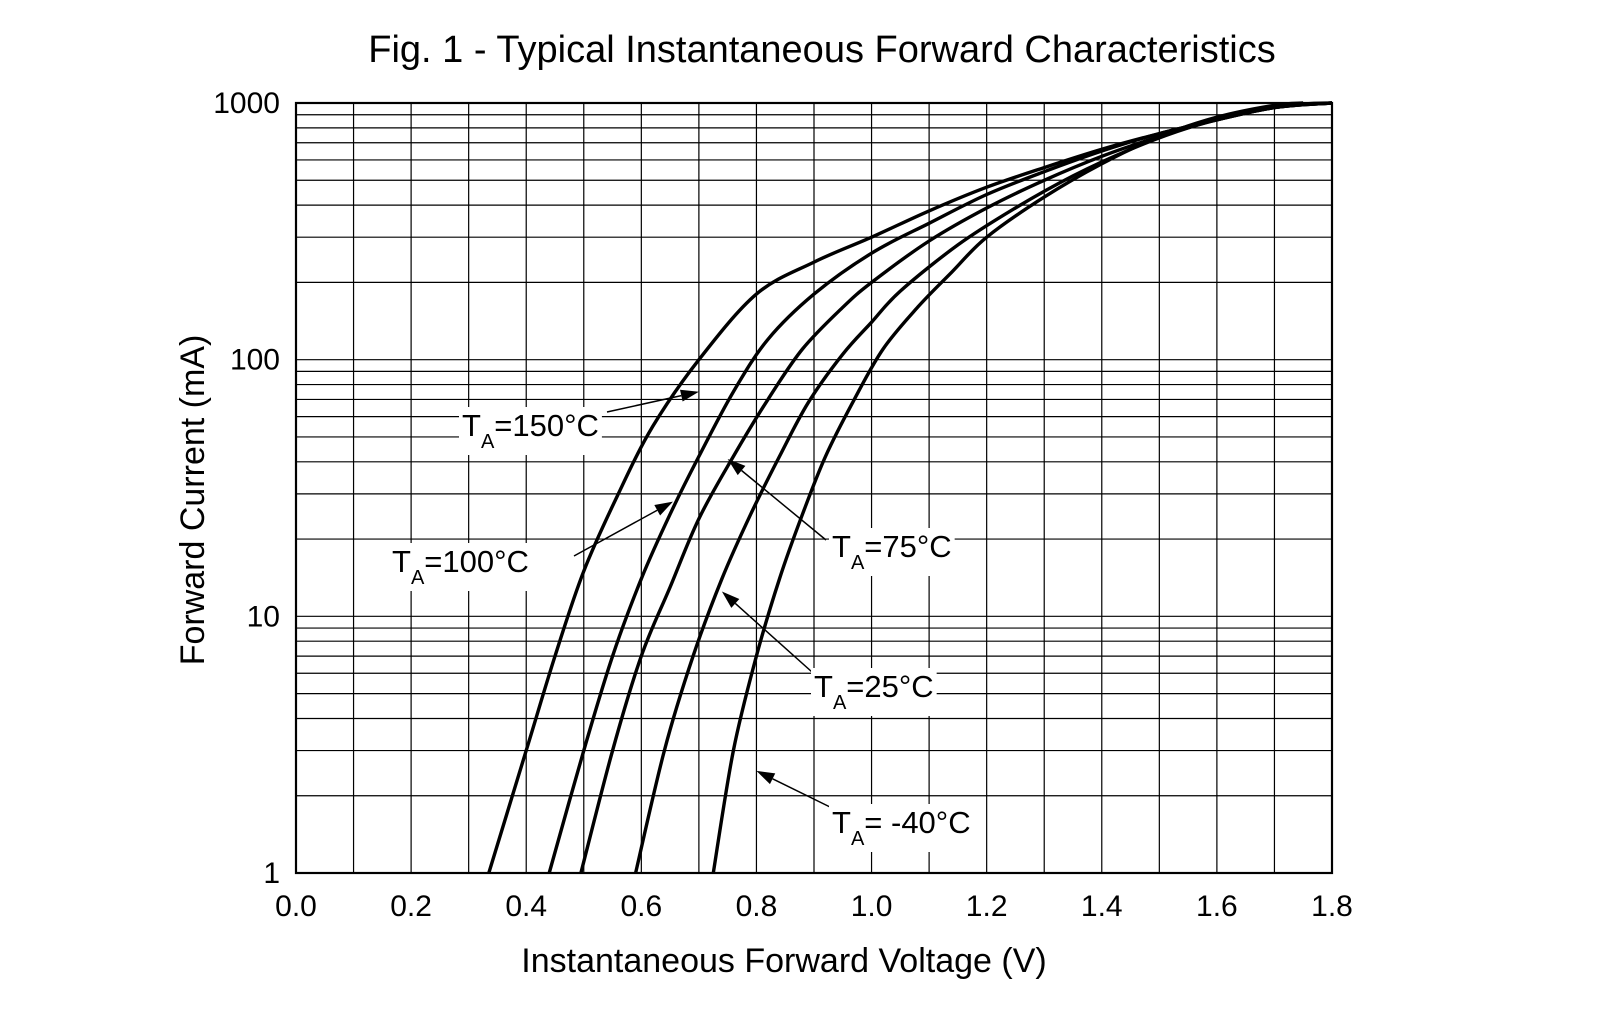 This screenshot has height=1027, width=1599. What do you see at coordinates (526, 906) in the screenshot?
I see `x-tick-label: 0.4` at bounding box center [526, 906].